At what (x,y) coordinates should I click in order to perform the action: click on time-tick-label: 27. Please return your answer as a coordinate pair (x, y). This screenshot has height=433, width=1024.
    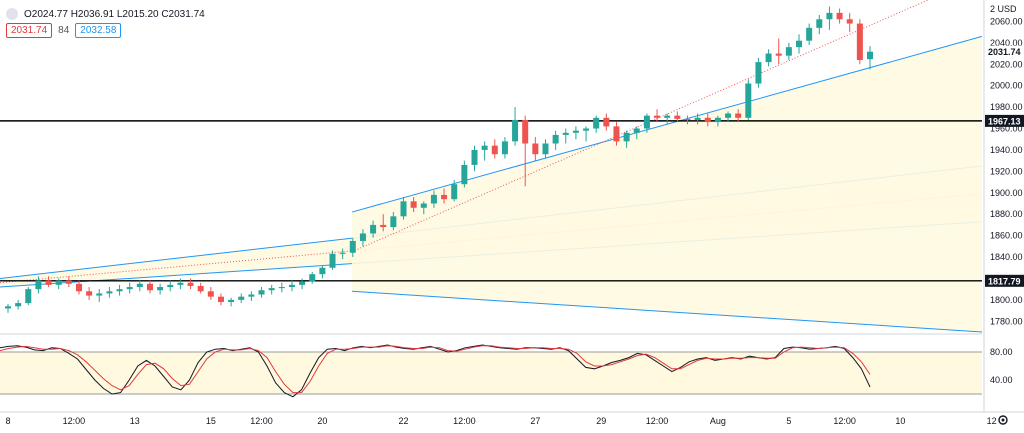
    Looking at the image, I should click on (535, 421).